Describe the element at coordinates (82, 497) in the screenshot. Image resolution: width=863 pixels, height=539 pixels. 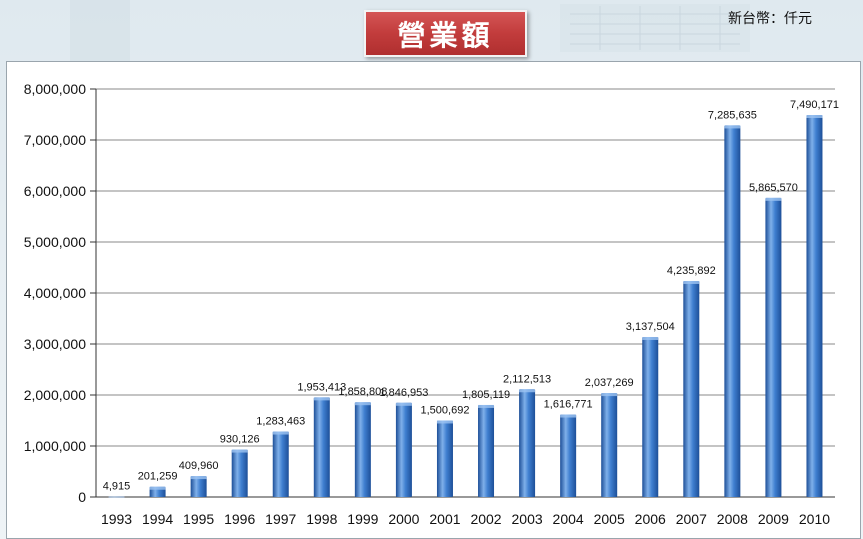
I see `y-tick-label: 0` at that location.